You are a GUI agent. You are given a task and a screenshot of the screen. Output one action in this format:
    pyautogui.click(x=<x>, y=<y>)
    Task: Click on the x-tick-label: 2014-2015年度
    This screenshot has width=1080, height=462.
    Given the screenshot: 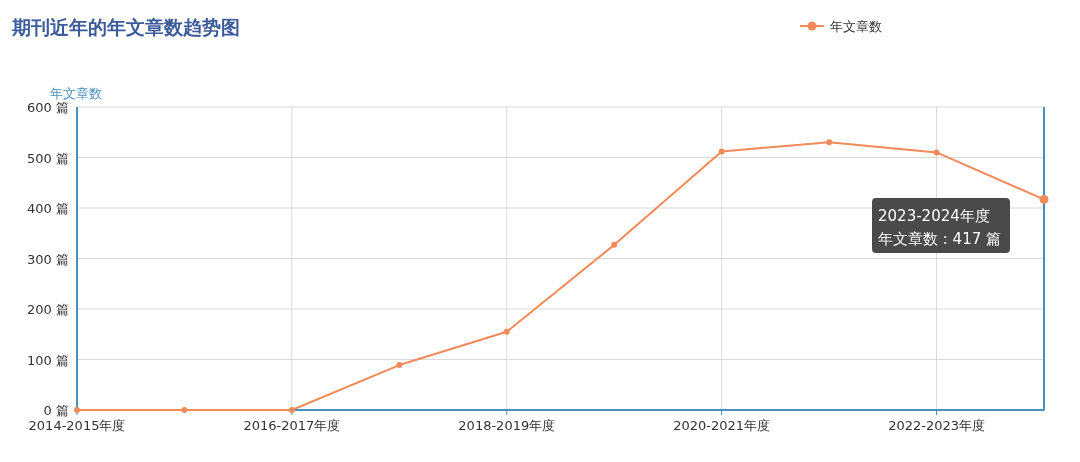 What is the action you would take?
    pyautogui.click(x=77, y=425)
    